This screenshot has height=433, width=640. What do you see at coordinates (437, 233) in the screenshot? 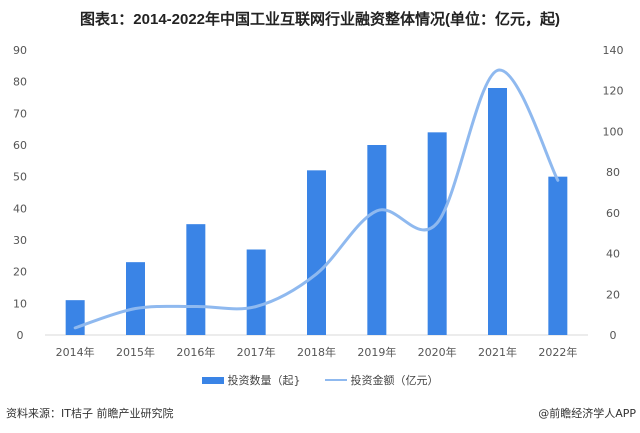
I see `bar-2020年` at bounding box center [437, 233].